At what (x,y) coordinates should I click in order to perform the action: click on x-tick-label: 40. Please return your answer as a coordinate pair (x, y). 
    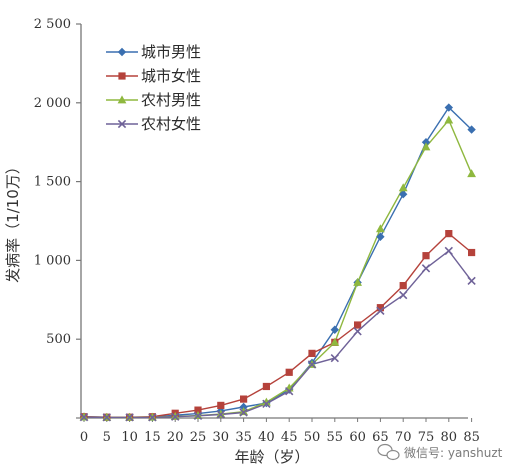
    Looking at the image, I should click on (266, 437).